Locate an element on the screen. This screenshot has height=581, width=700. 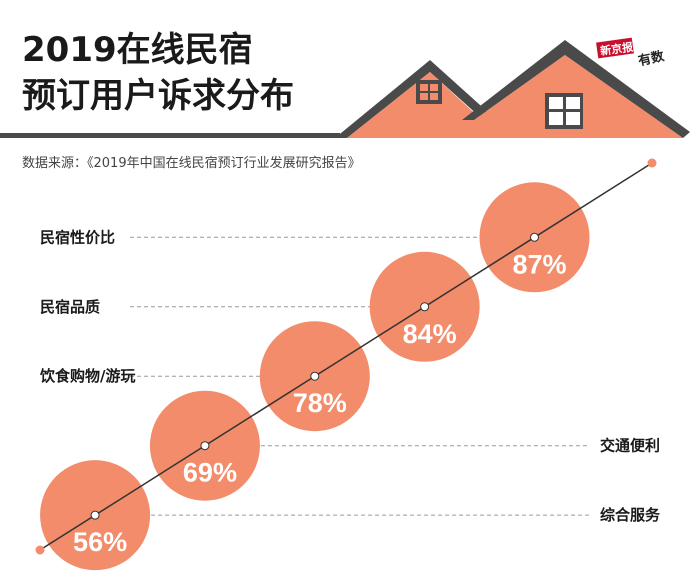
header-bar is located at coordinates (170, 135).